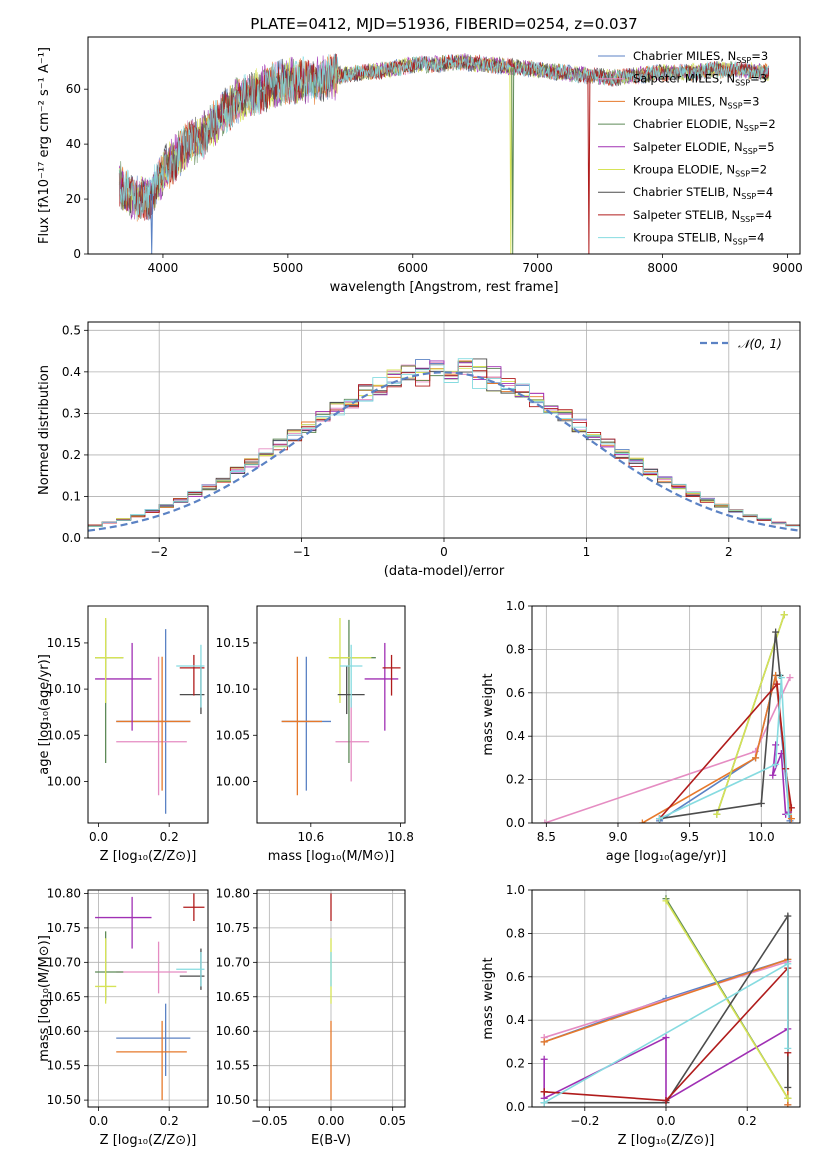 This screenshot has height=1170, width=819. Describe the element at coordinates (233, 997) in the screenshot. I see `y-tick-label: 10.65` at that location.